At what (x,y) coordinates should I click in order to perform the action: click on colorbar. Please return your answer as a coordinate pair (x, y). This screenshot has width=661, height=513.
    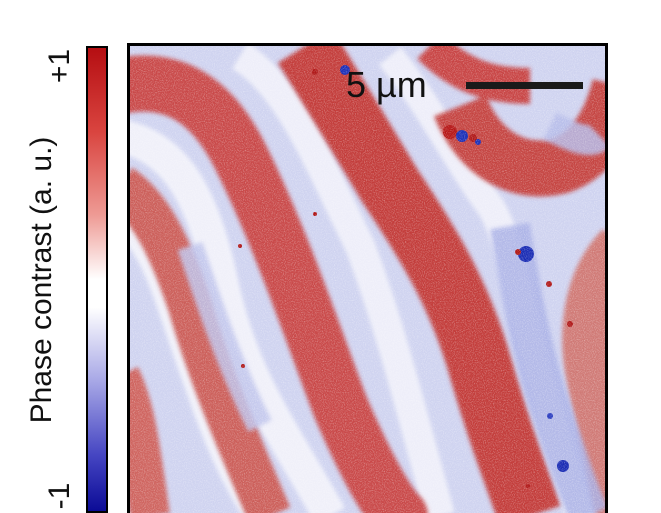
    Looking at the image, I should click on (97, 279).